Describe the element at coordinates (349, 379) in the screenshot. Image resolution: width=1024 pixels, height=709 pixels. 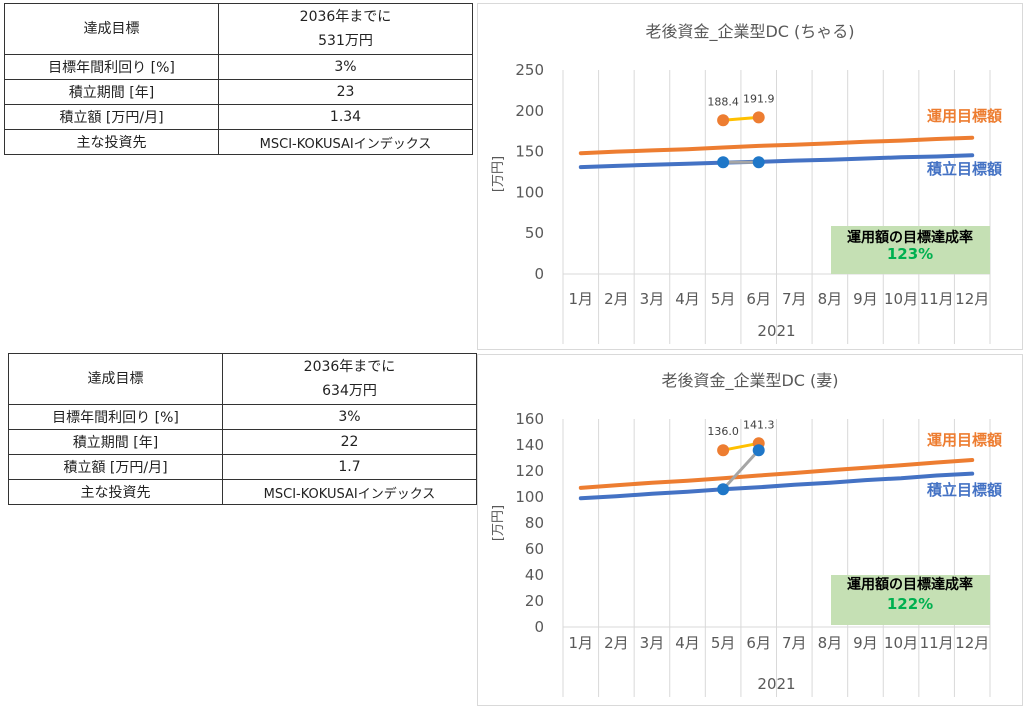
I see `row-value: 2036年までに 634万円` at that location.